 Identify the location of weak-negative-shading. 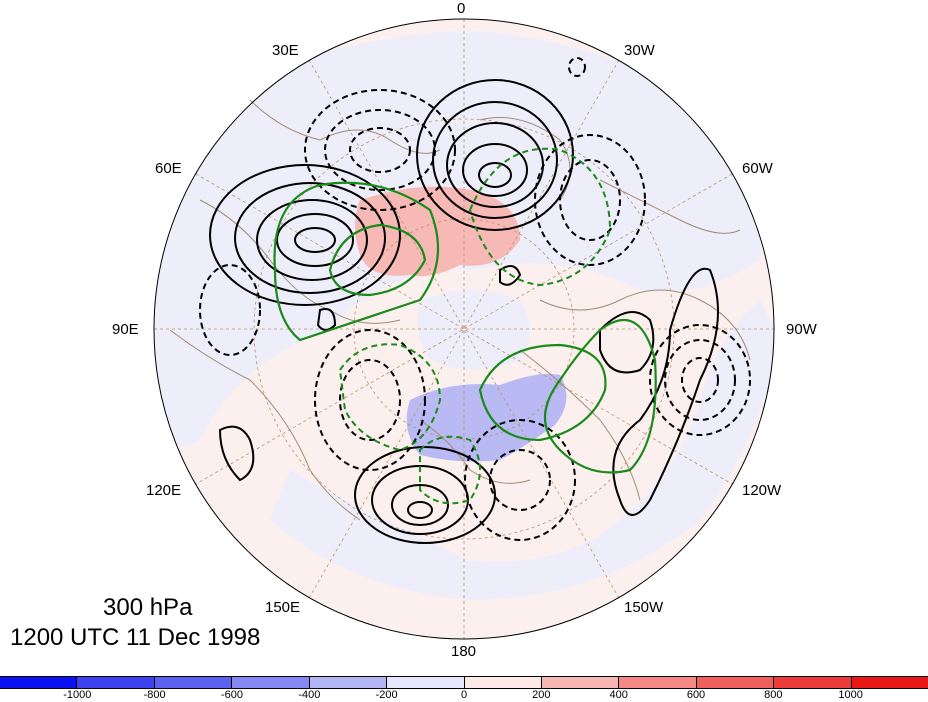
(473, 330).